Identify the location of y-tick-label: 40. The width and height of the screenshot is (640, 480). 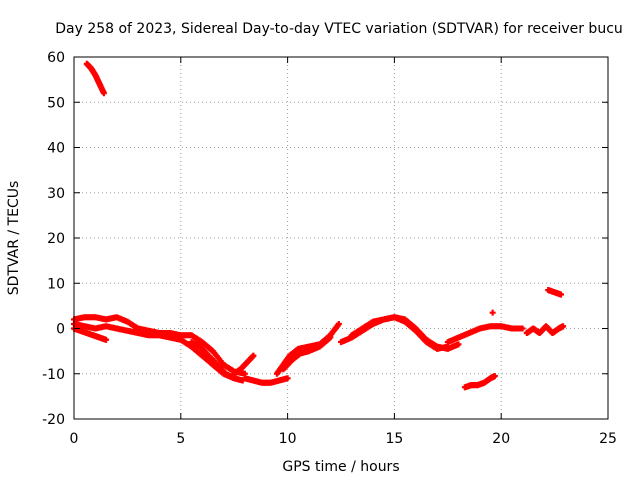
(56, 149).